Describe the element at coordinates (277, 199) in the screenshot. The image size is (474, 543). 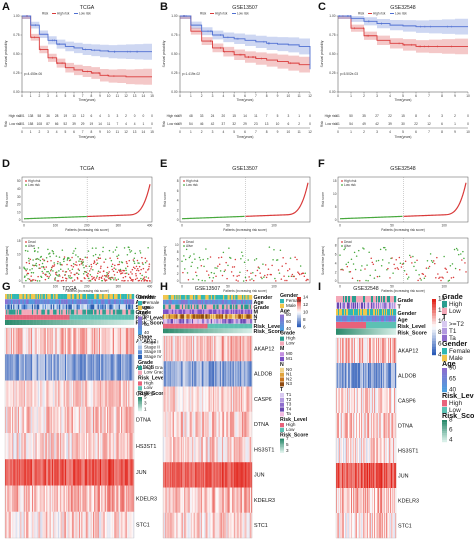
I see `risk-curve-high` at that location.